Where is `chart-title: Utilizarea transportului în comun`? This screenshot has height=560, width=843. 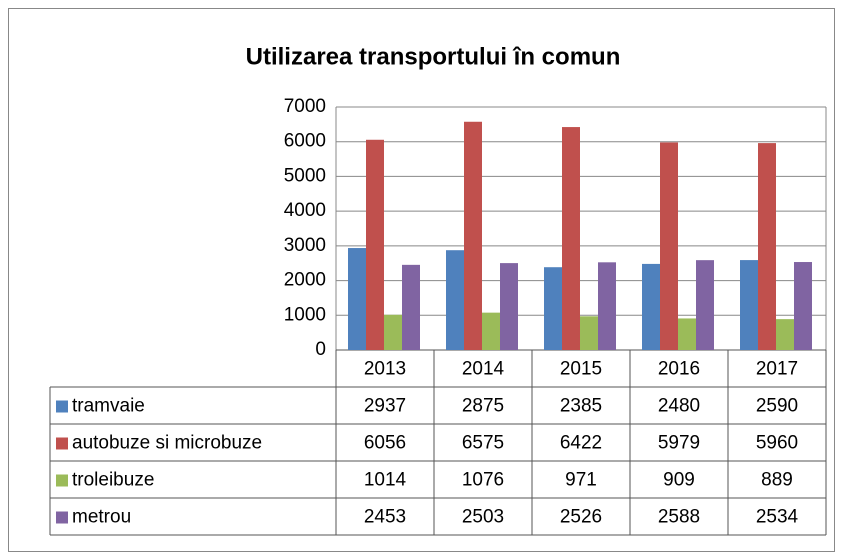 chart-title: Utilizarea transportului în comun is located at coordinates (433, 56).